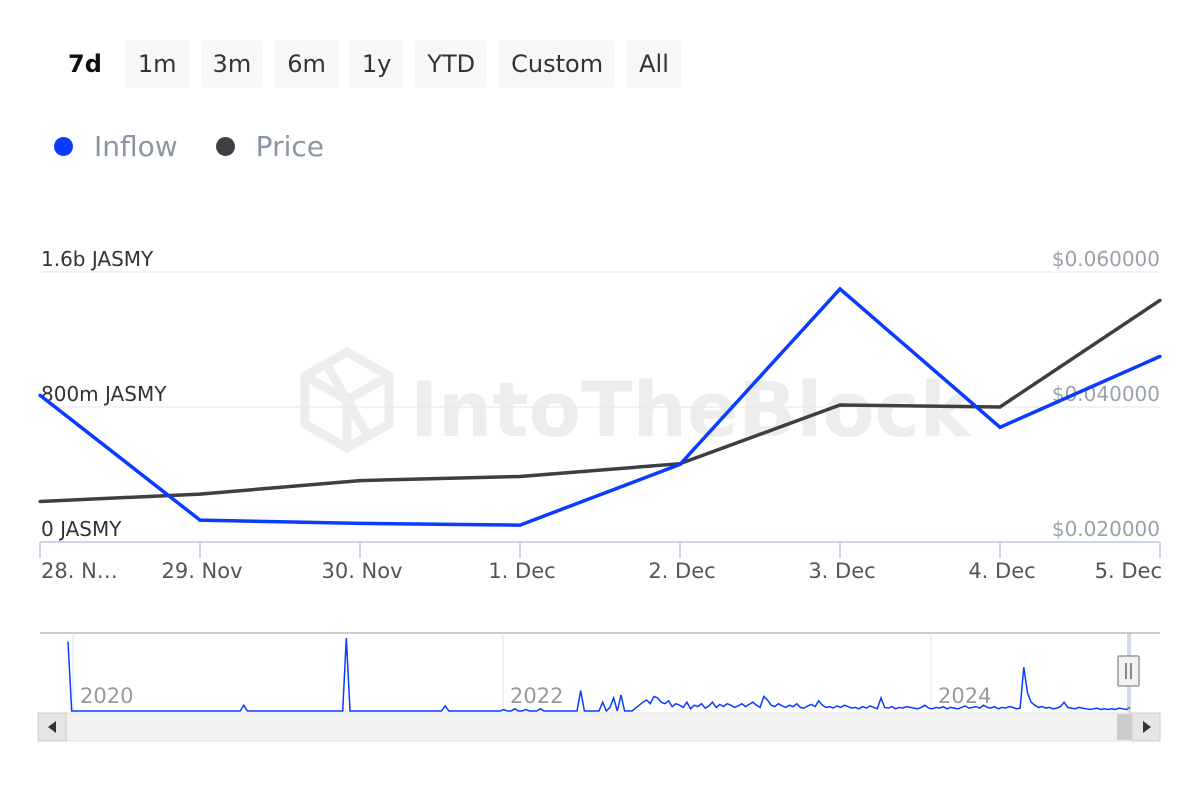 This screenshot has width=1200, height=800. I want to click on x-tick-label: 3. Dec, so click(841, 571).